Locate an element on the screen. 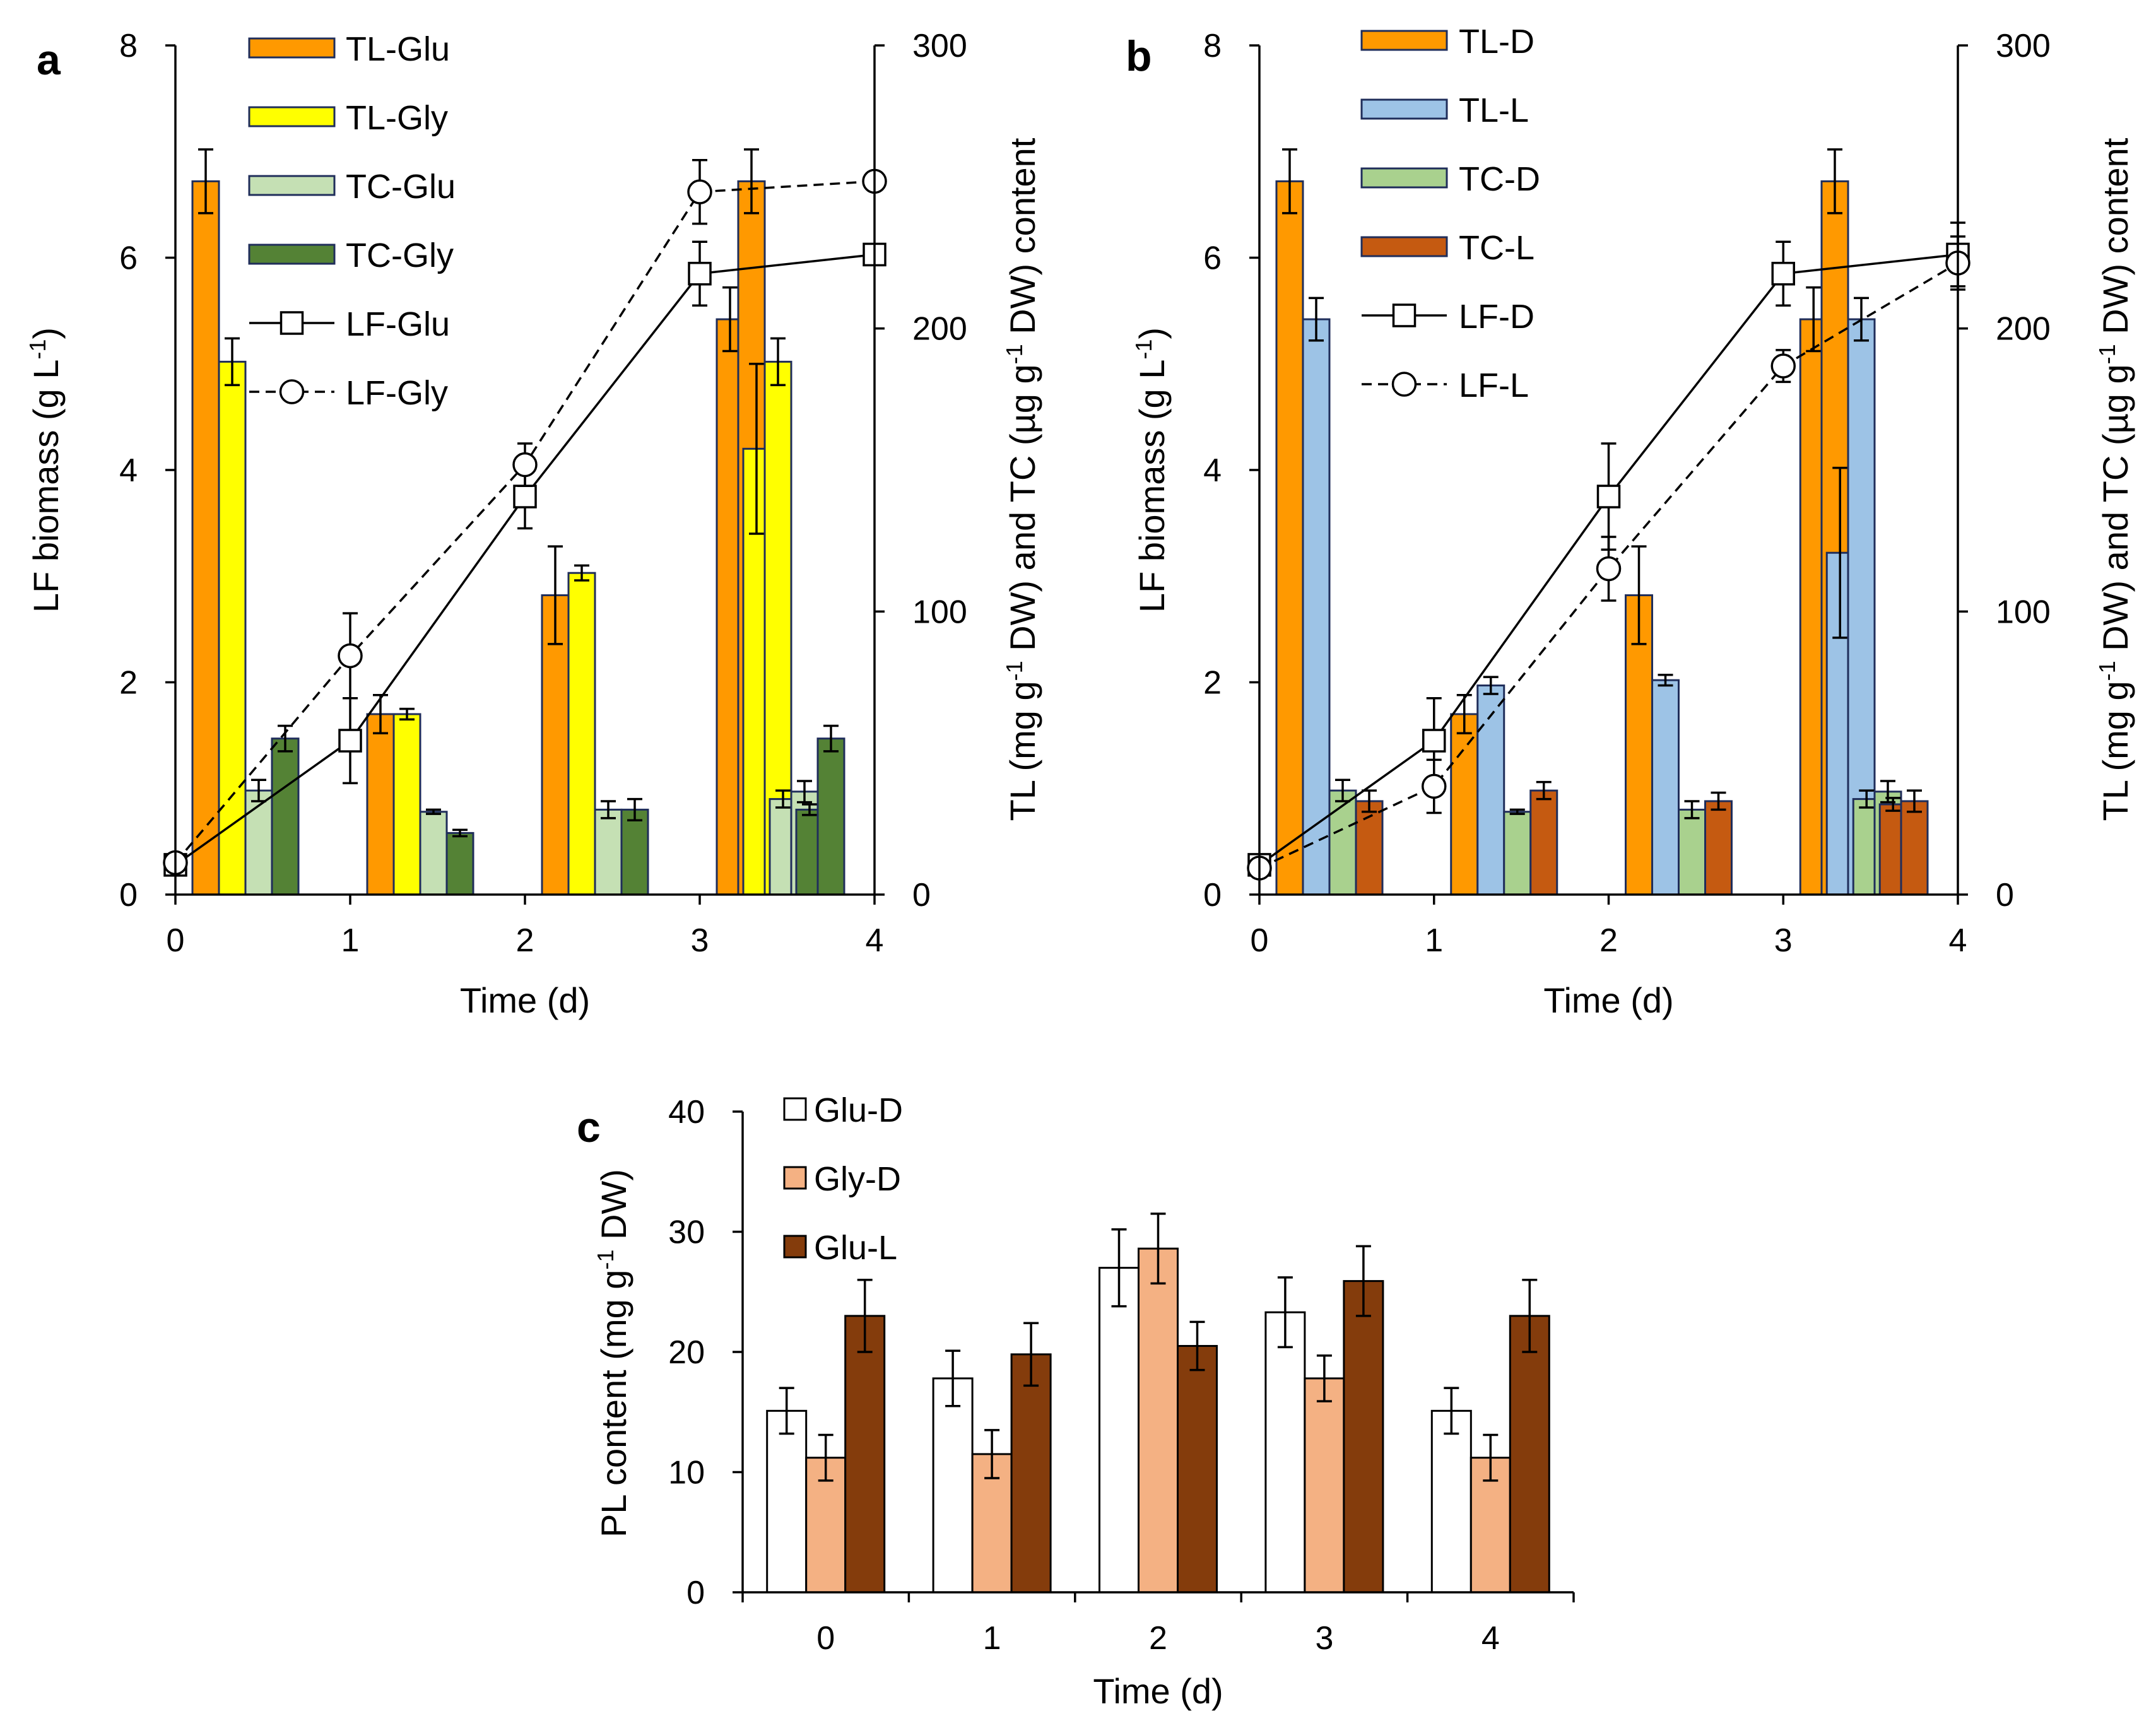  legend-label-Glu-L: Glu-L is located at coordinates (855, 1248).